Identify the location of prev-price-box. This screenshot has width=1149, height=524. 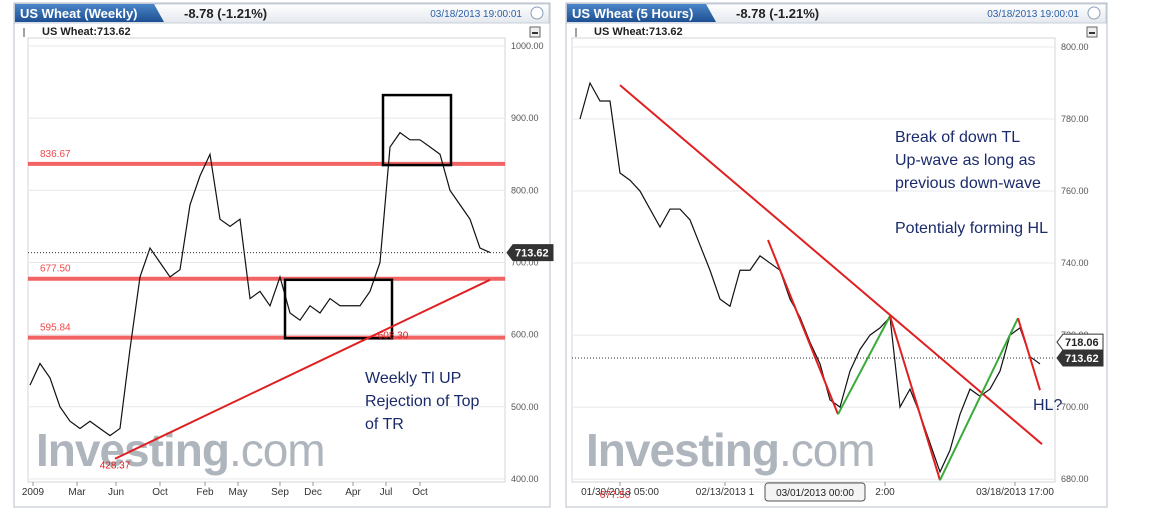
(1080, 342).